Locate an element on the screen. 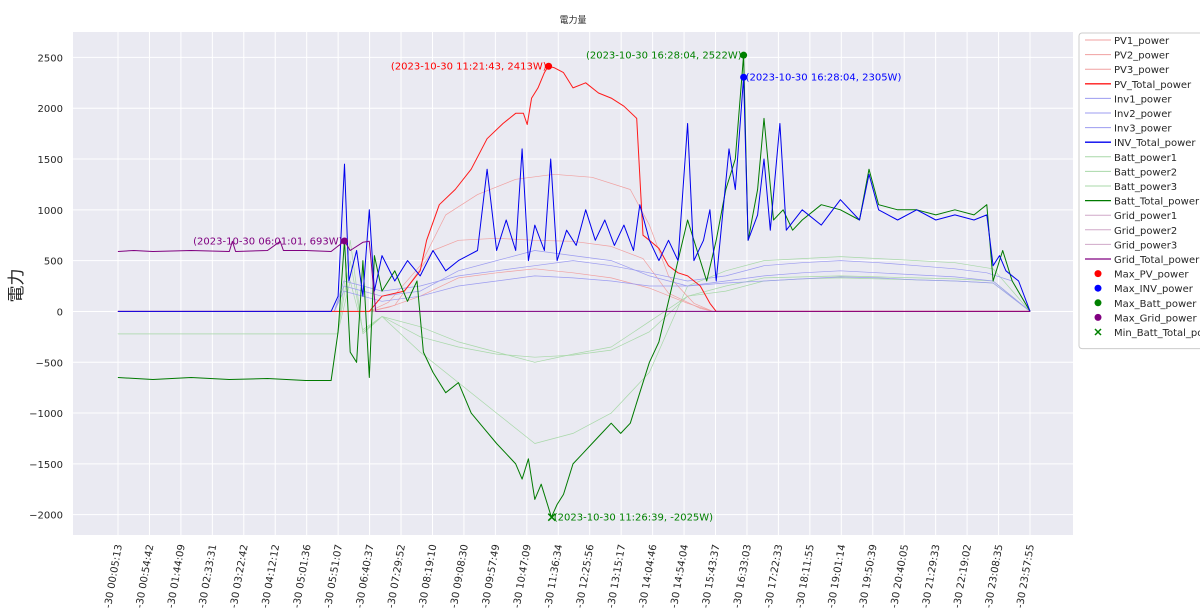 This screenshot has width=1200, height=608. x-tick-label: 10-30 06:40:37 is located at coordinates (364, 576).